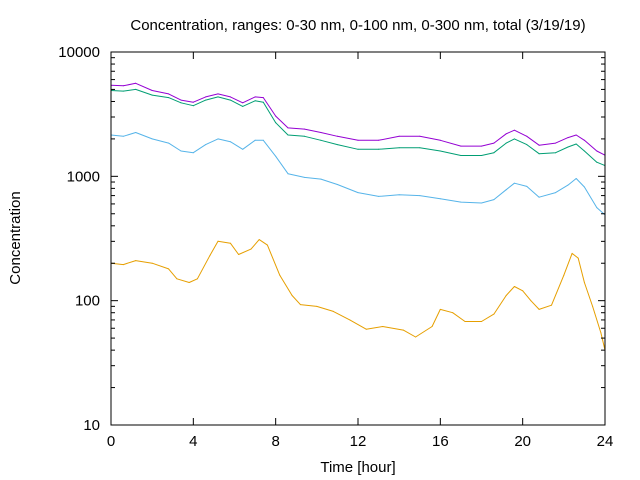 This screenshot has height=480, width=640. Describe the element at coordinates (83, 176) in the screenshot. I see `y-tick-label: 1000` at that location.